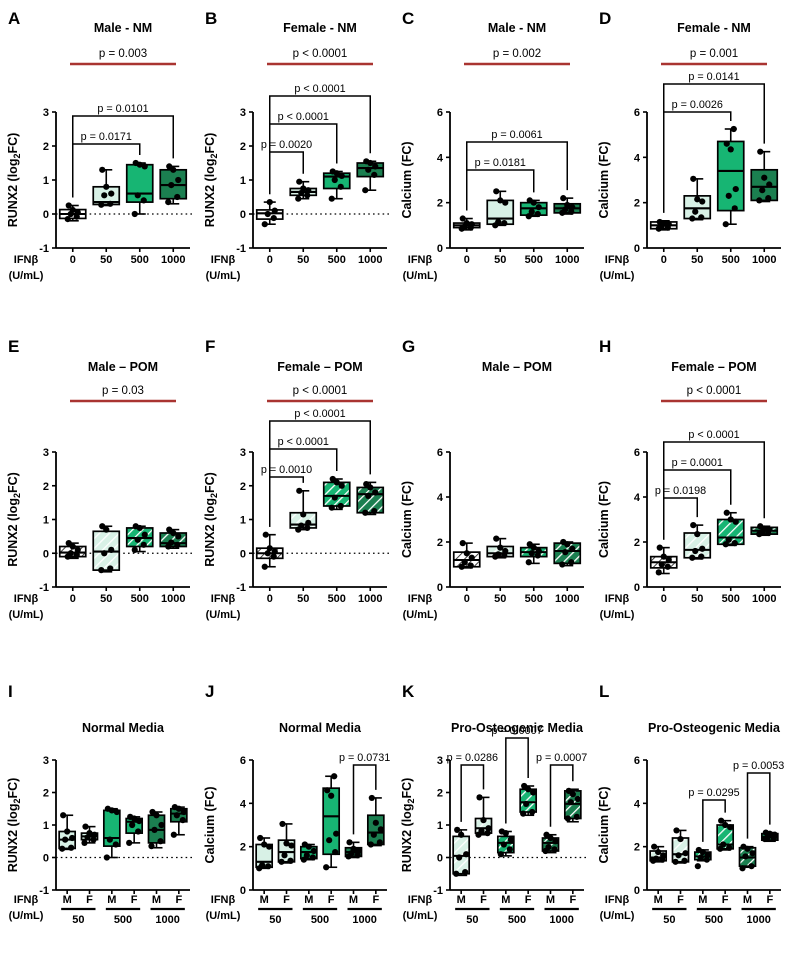 This screenshot has height=957, width=790. I want to click on dose-label: 1000, so click(364, 920).